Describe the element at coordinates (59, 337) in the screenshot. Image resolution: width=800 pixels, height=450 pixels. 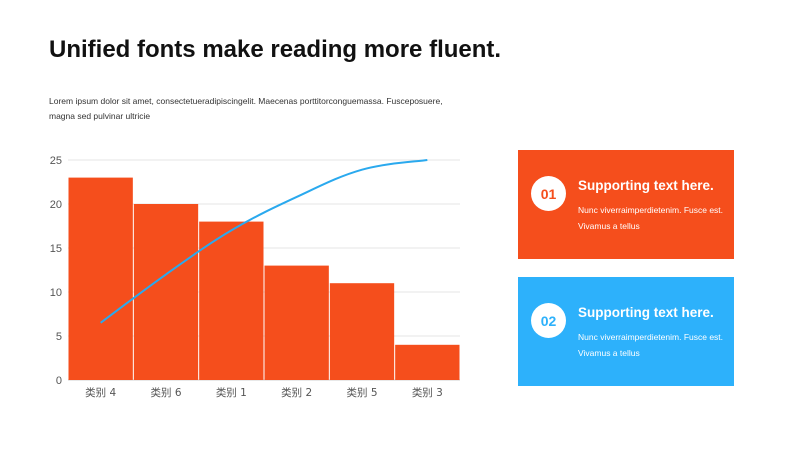
I see `y-tick-label: 5` at that location.